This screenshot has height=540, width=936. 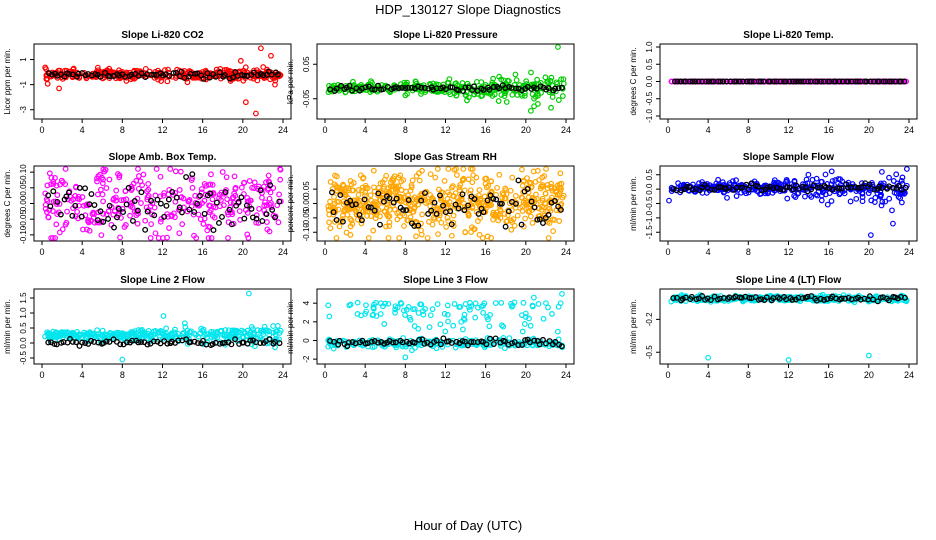 What do you see at coordinates (649, 352) in the screenshot?
I see `y-tick-label: -0.5` at bounding box center [649, 352].